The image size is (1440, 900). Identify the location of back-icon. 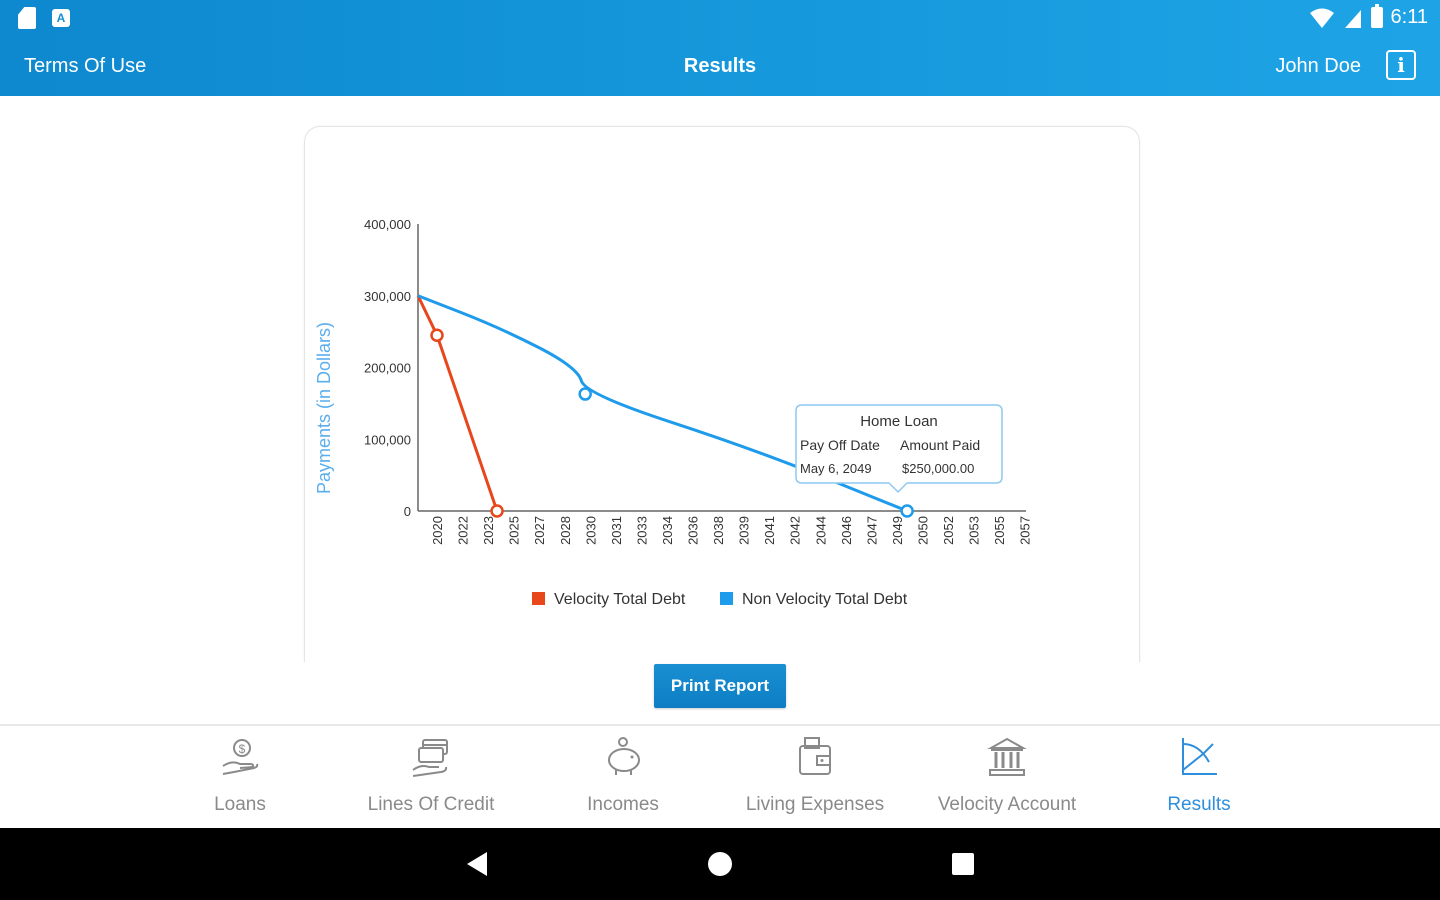
(477, 864).